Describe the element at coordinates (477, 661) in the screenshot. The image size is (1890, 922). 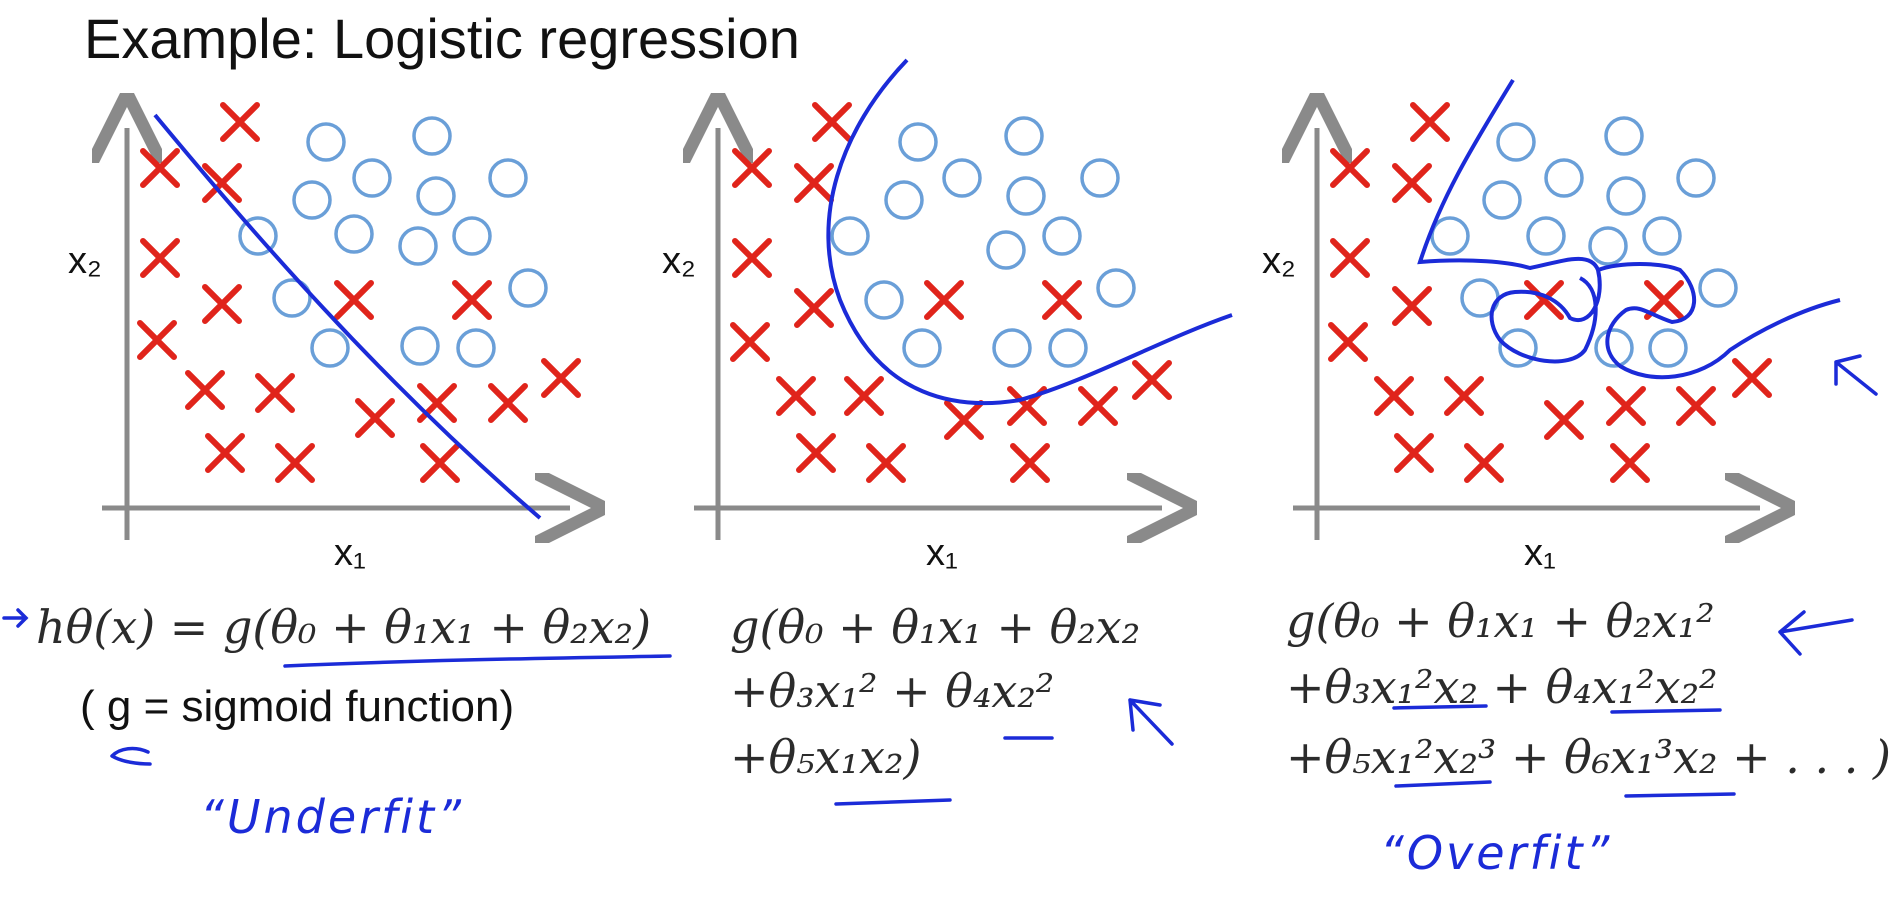
I see `underline-h1` at that location.